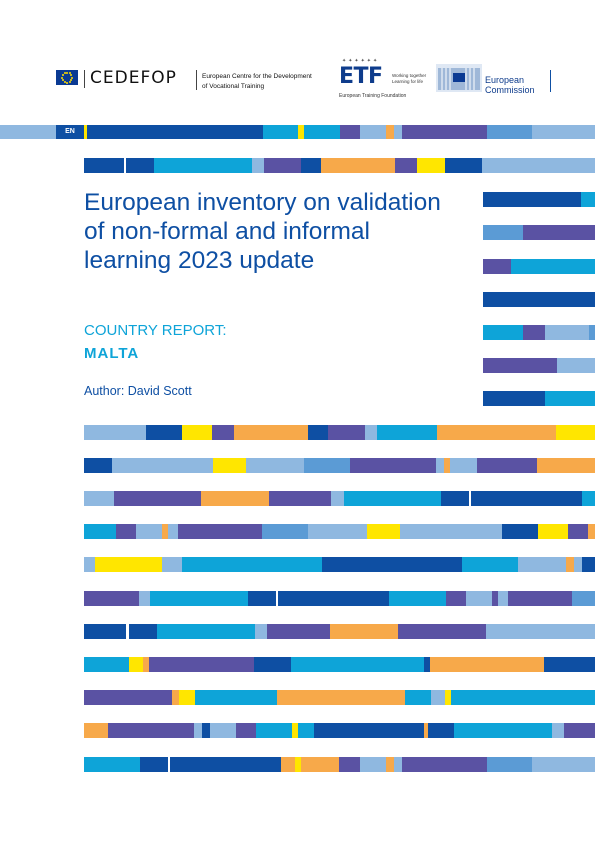 The height and width of the screenshot is (842, 595). I want to click on language-badge: EN, so click(70, 132).